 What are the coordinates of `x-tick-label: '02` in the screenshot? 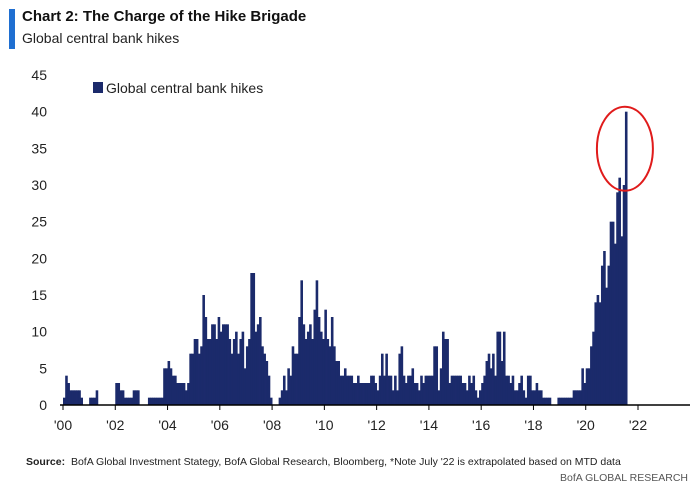 It's located at (115, 425).